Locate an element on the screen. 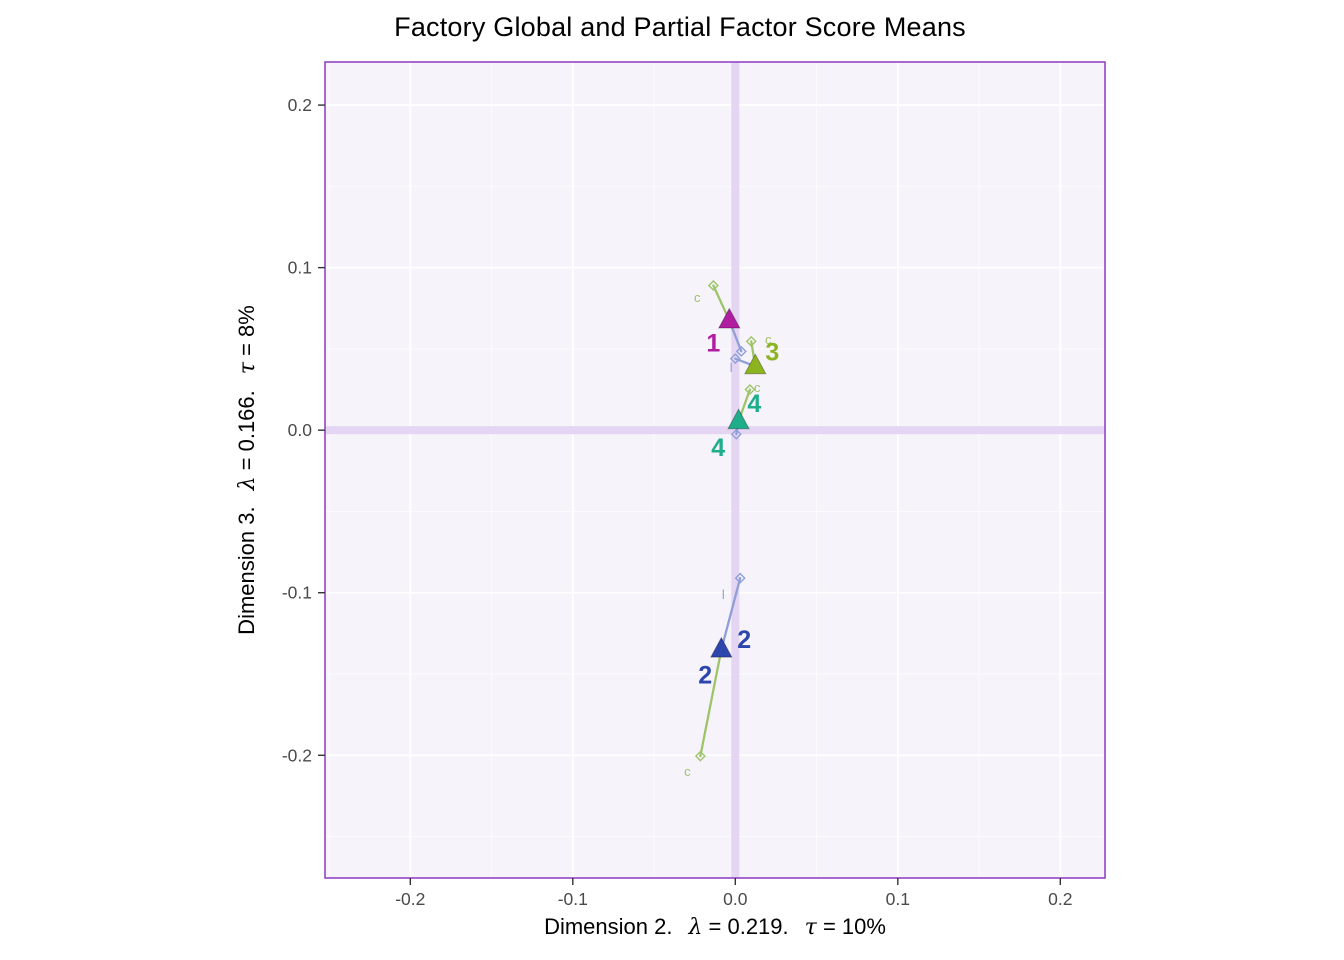 This screenshot has width=1344, height=960. partial-label-c-group-2: c is located at coordinates (687, 771).